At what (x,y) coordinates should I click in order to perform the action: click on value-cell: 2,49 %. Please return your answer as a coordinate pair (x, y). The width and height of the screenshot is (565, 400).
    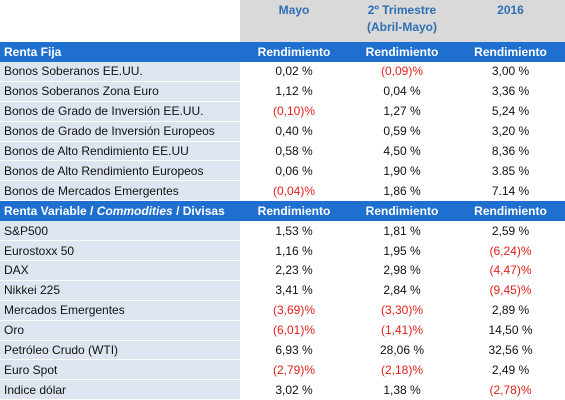
    Looking at the image, I should click on (510, 369).